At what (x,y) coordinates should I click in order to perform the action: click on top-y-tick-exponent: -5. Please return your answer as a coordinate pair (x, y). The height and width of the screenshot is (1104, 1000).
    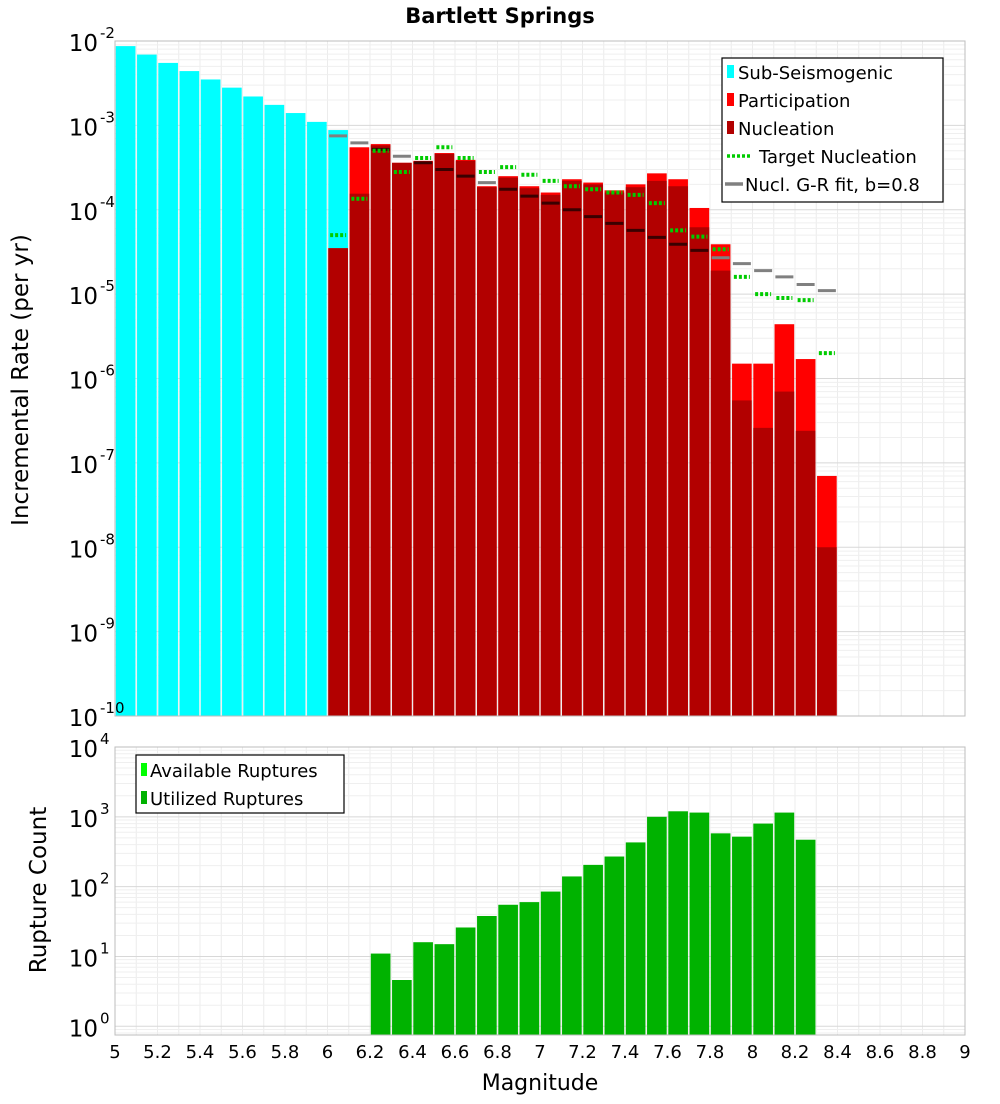
    Looking at the image, I should click on (107, 286).